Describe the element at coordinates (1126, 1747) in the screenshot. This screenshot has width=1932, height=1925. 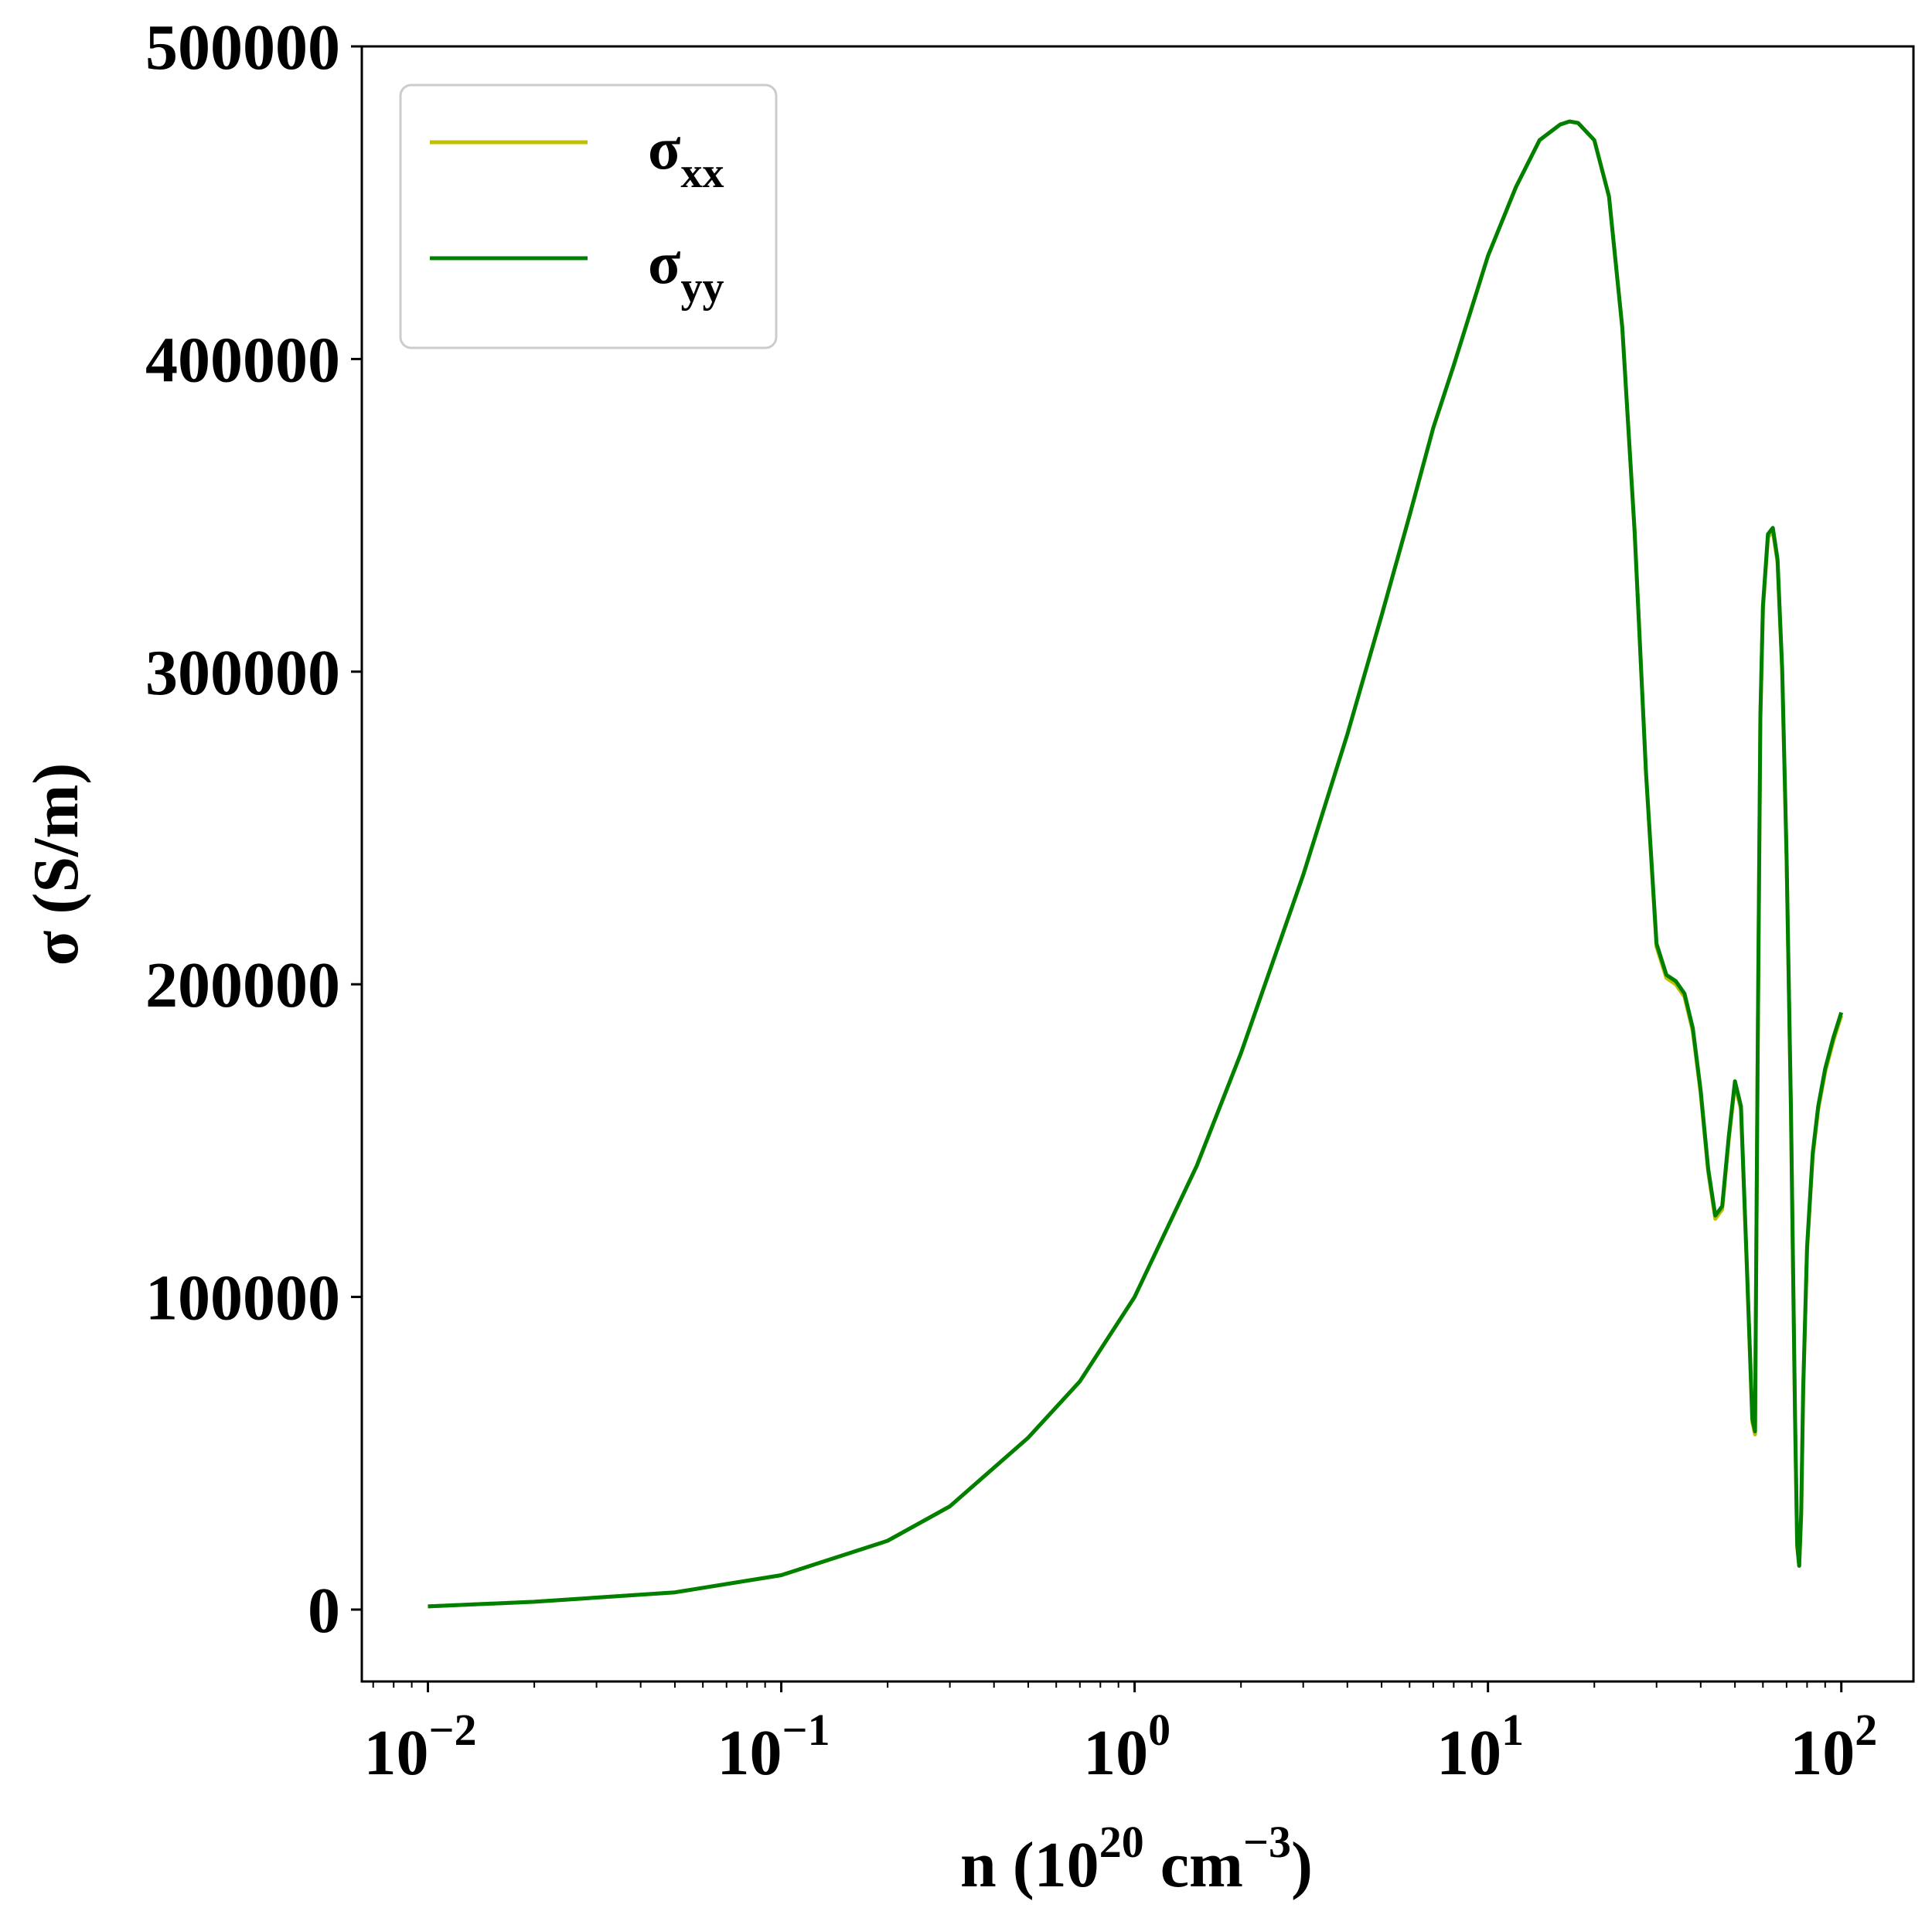
I see `x-tick-label: 10⁰` at that location.